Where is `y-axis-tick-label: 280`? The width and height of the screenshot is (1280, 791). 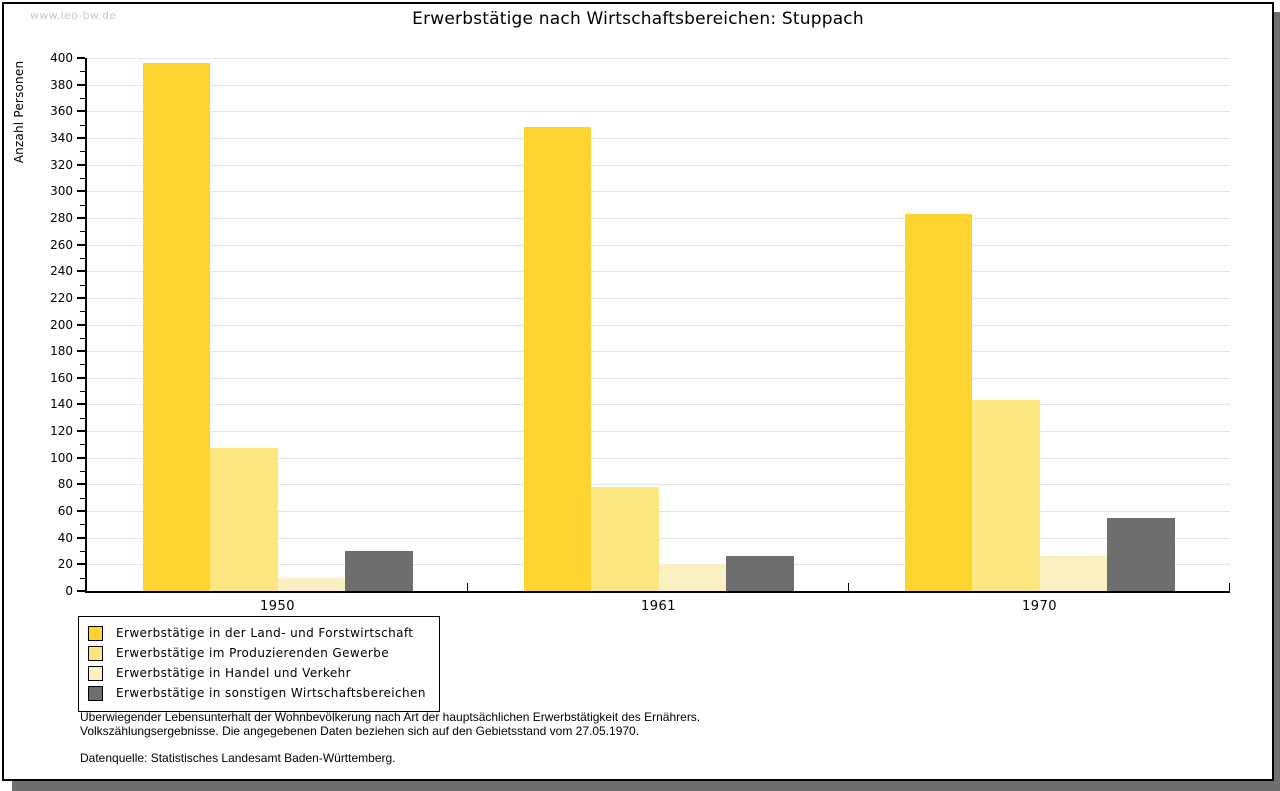 y-axis-tick-label: 280 is located at coordinates (61, 217).